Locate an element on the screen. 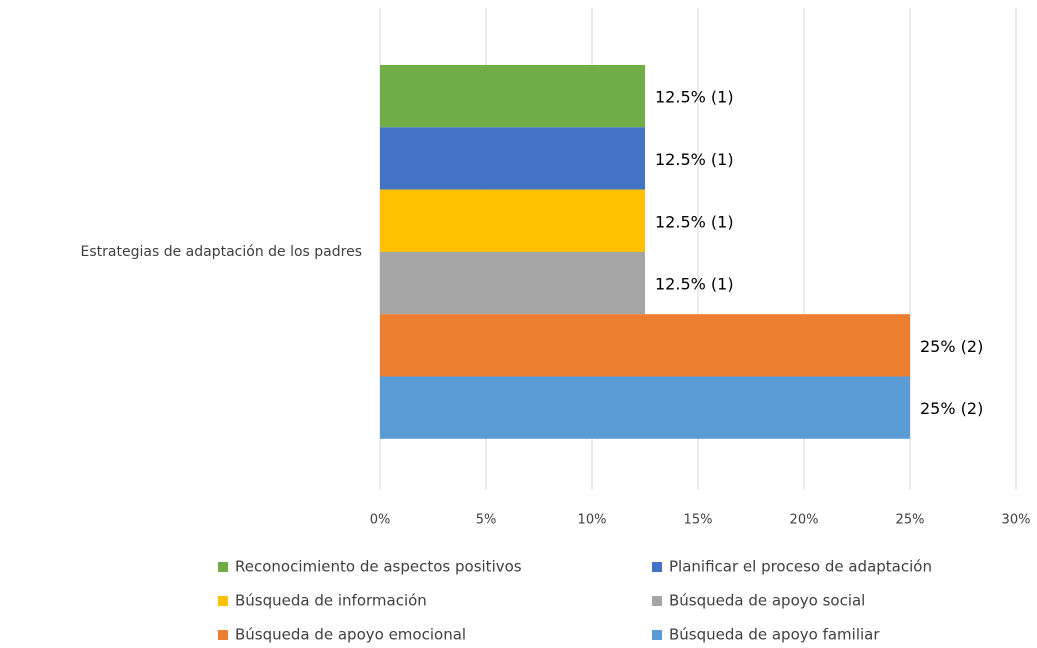 The height and width of the screenshot is (648, 1037). y-tick-label: Estrategias de adaptación de los padres is located at coordinates (221, 252).